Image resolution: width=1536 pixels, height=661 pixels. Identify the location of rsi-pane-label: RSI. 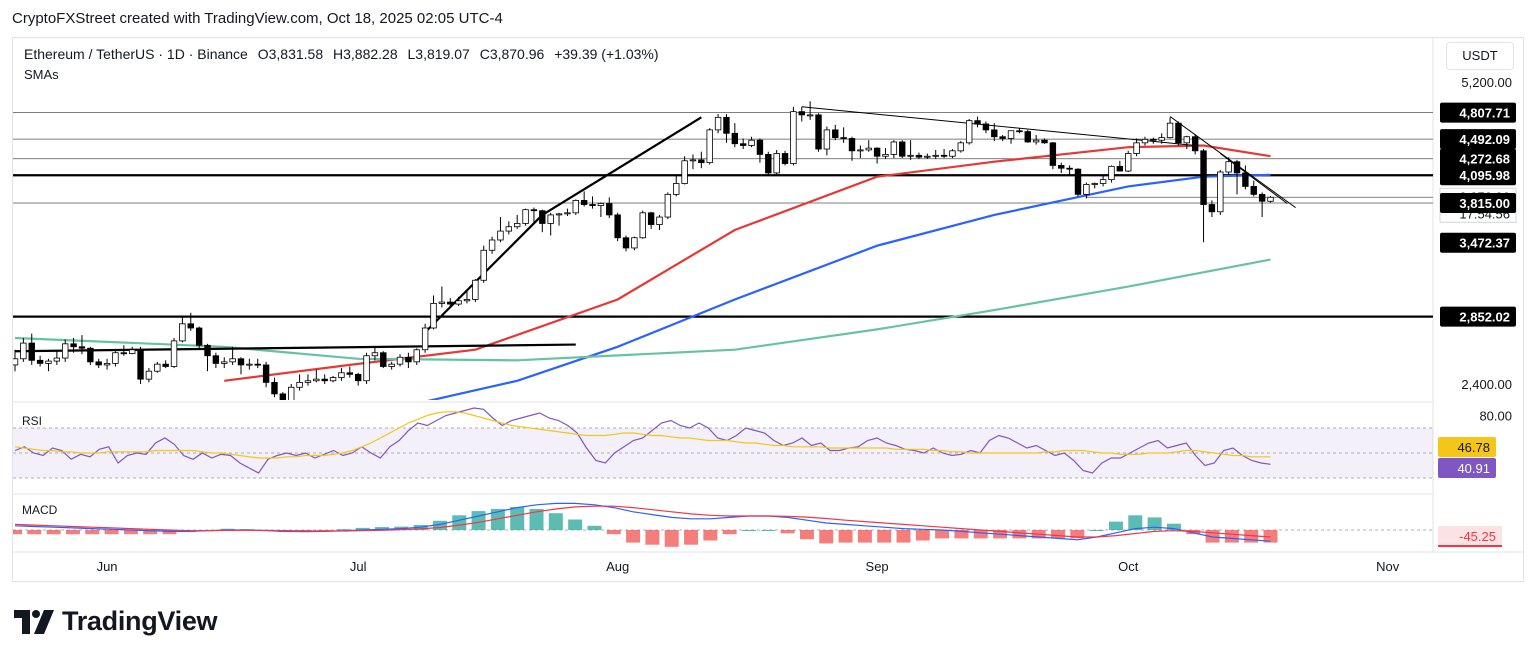
(32, 421).